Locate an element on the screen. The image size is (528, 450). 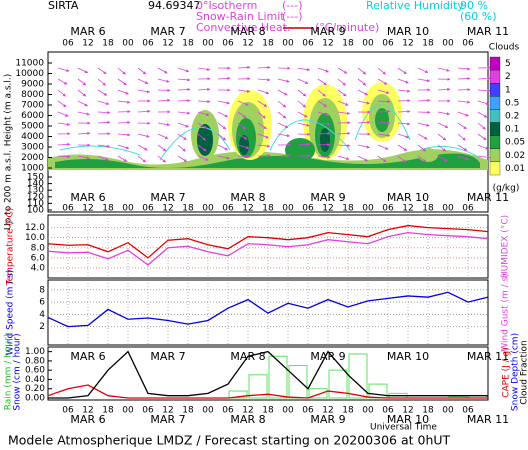
y-tick-label: 0.40 is located at coordinates (35, 380).